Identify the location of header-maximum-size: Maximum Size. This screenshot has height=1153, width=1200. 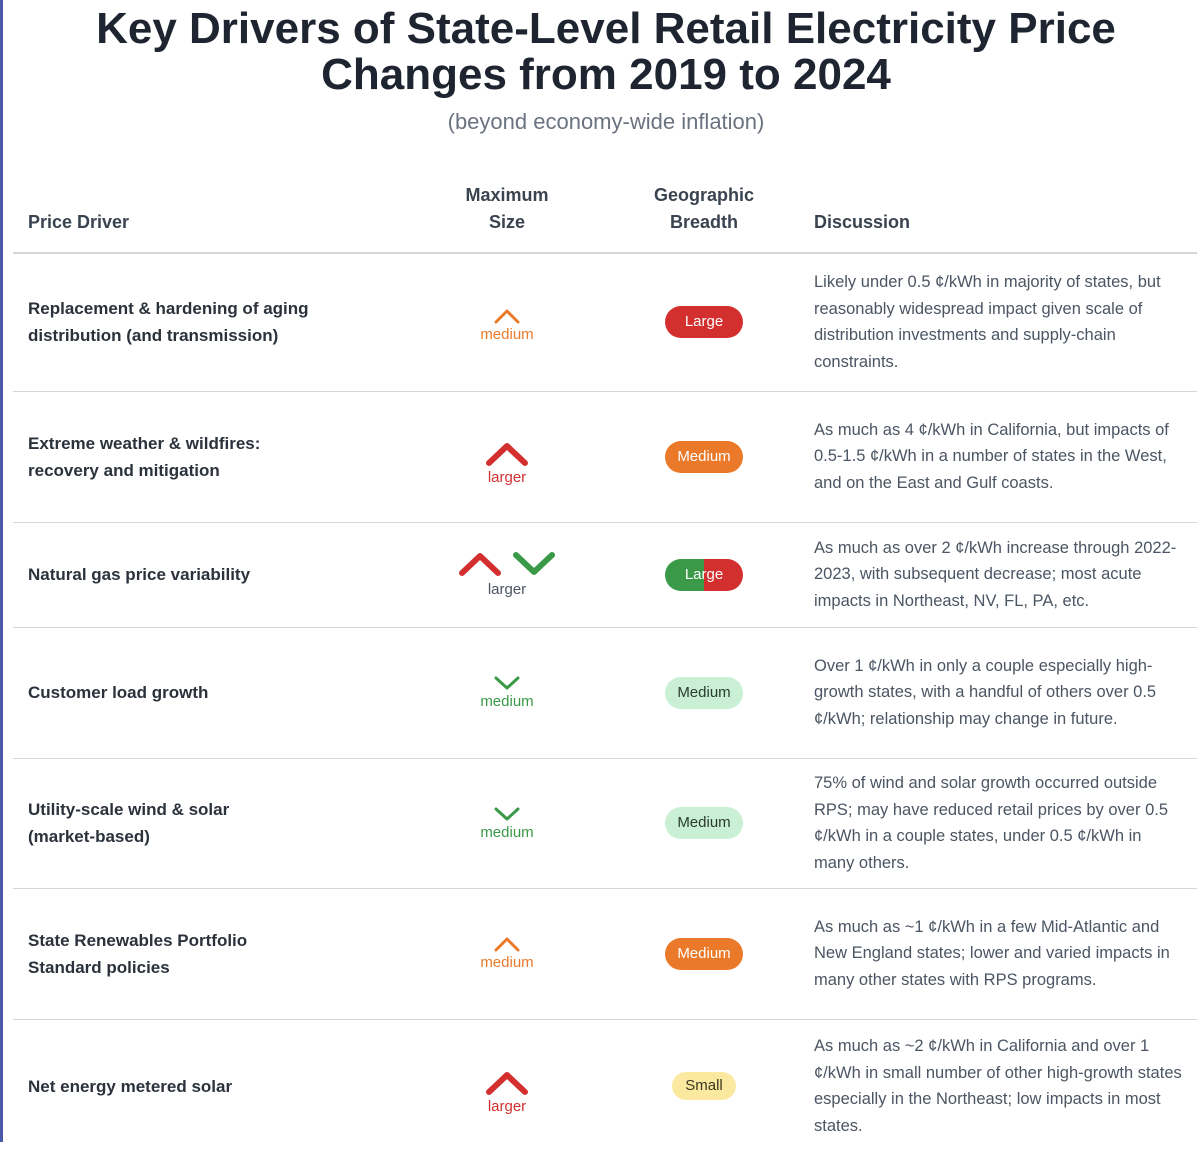
(507, 207).